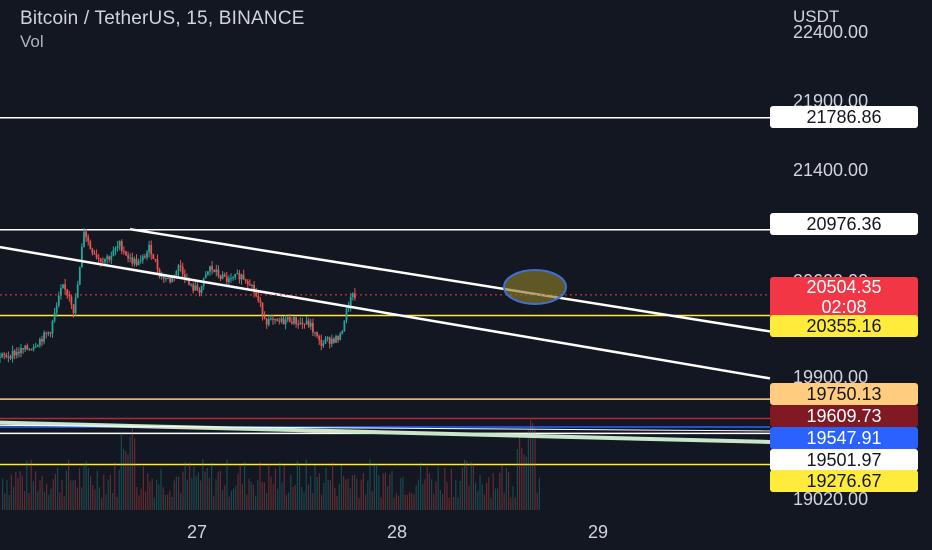 This screenshot has width=932, height=550. What do you see at coordinates (844, 307) in the screenshot?
I see `bar-countdown: 02:08` at bounding box center [844, 307].